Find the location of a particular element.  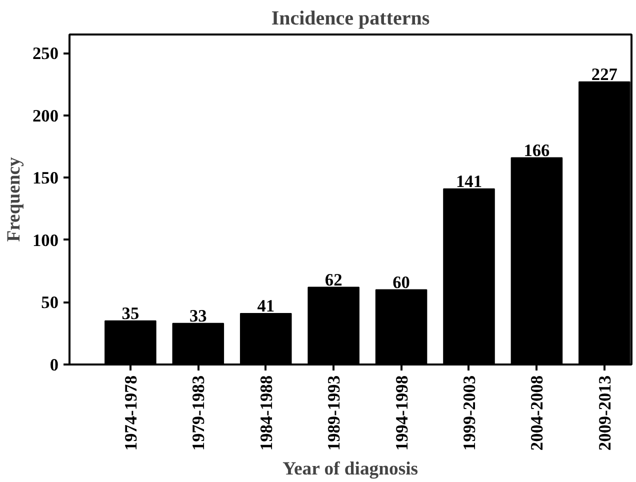

data-label: 227 is located at coordinates (604, 74).